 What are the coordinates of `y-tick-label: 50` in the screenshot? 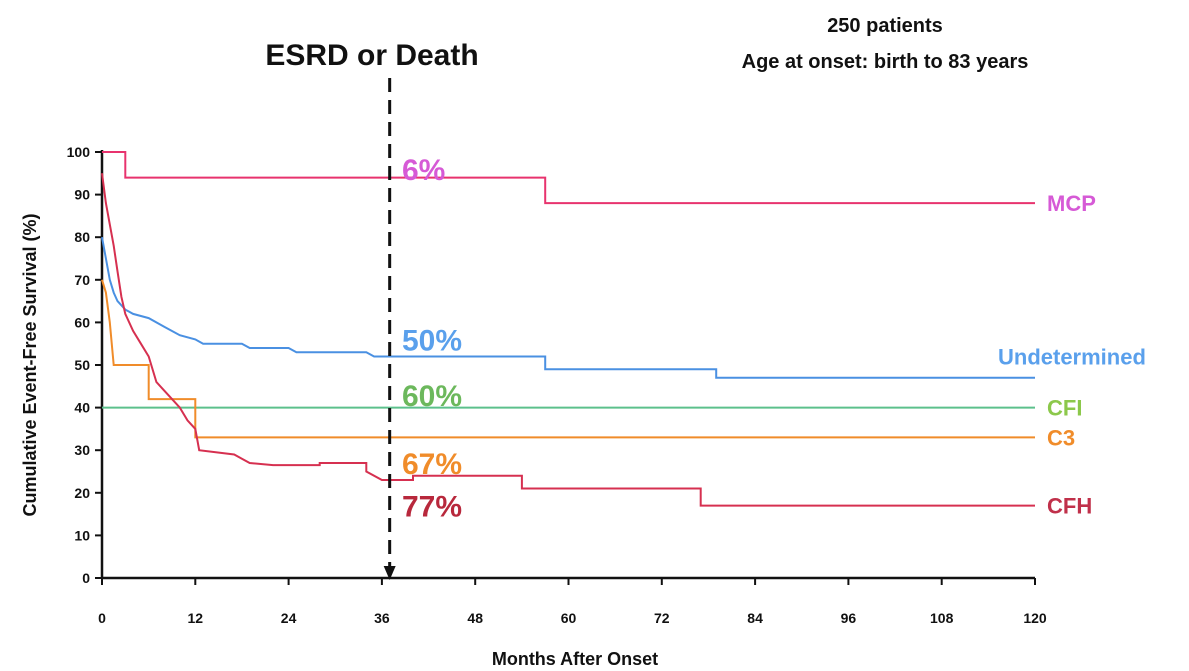 It's located at (82, 365).